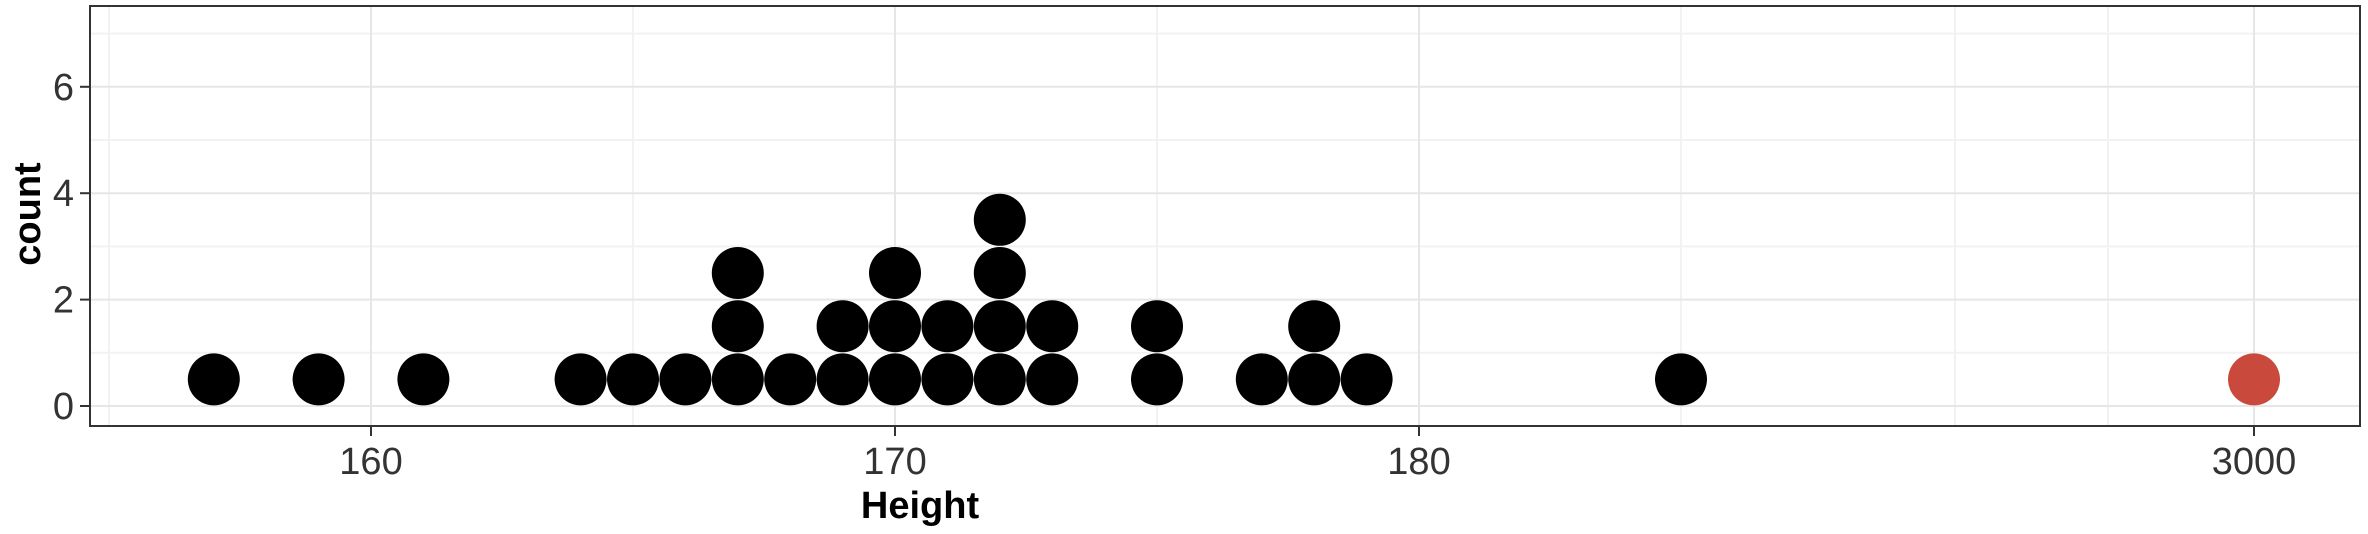 This screenshot has height=534, width=2368. What do you see at coordinates (1418, 462) in the screenshot?
I see `x-tick-label: 180` at bounding box center [1418, 462].